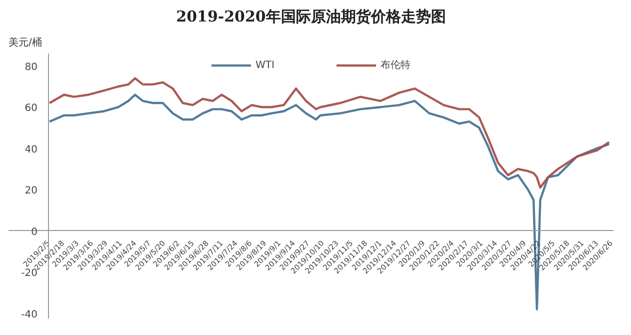  What do you see at coordinates (395, 65) in the screenshot?
I see `legend-label: 布伦特` at bounding box center [395, 65].